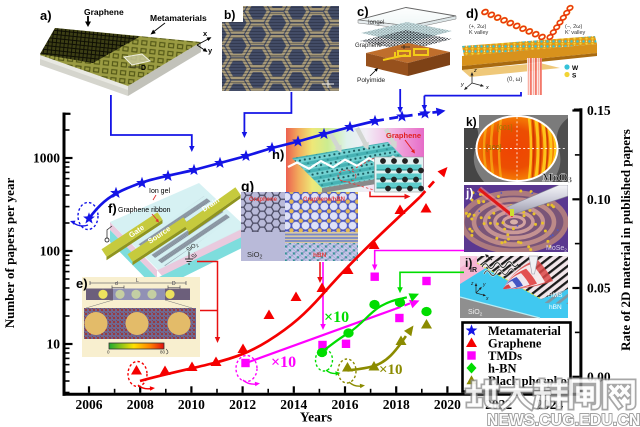  Describe the element at coordinates (159, 191) in the screenshot. I see `svg-text: Ion gel` at that location.